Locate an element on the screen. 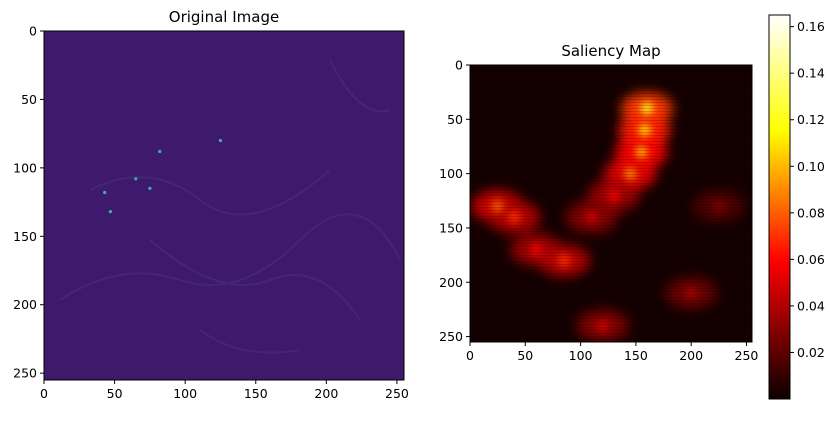  colorbar-gradient is located at coordinates (779, 207).